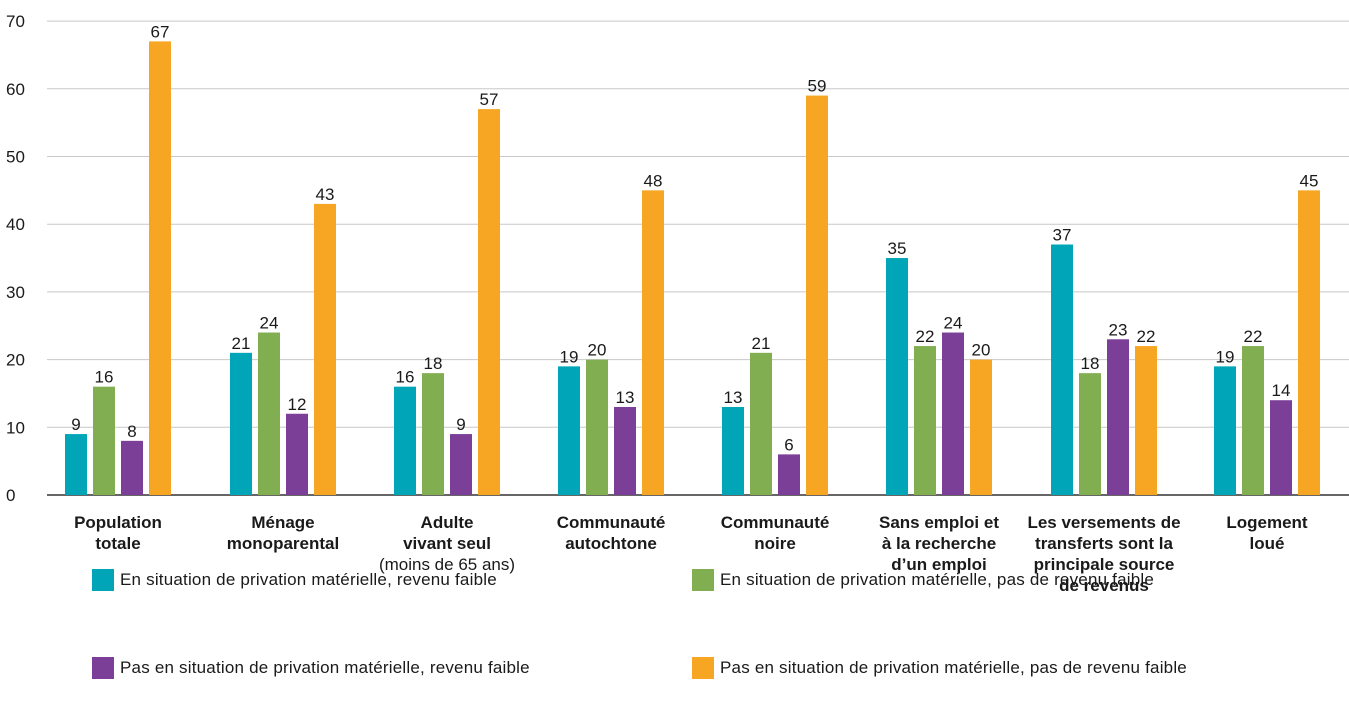  I want to click on category-label: monoparental, so click(283, 543).